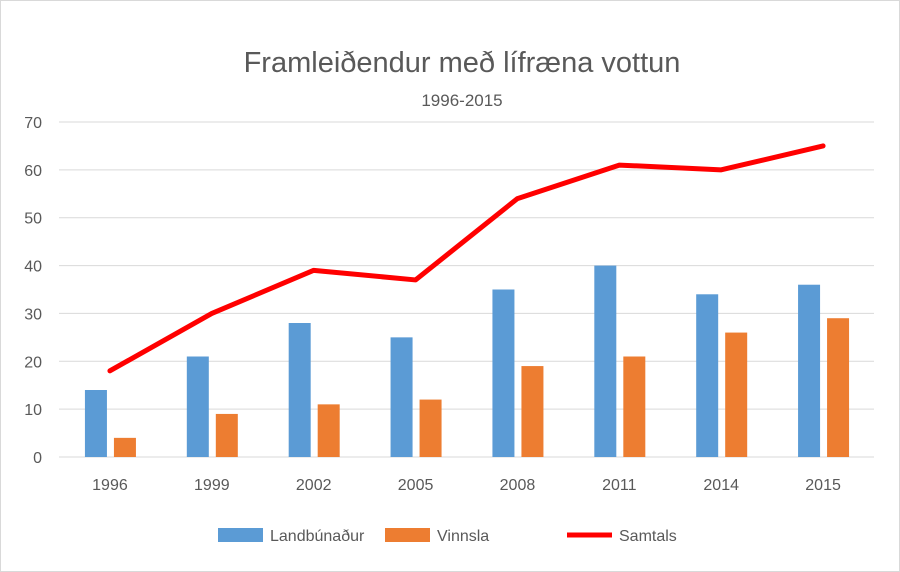 This screenshot has height=572, width=900. Describe the element at coordinates (33, 219) in the screenshot. I see `y-tick-label: 50` at that location.